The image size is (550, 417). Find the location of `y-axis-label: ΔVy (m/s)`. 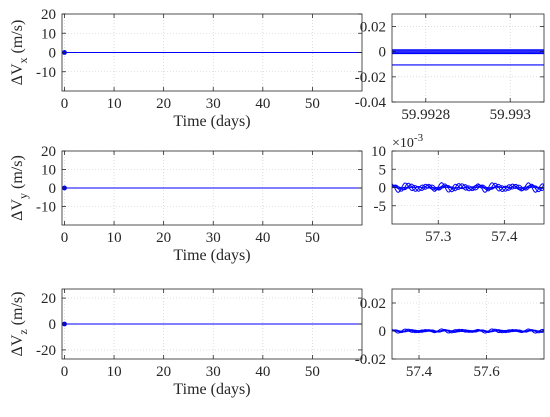

y-axis-label: ΔVy (m/s) is located at coordinates (19, 188).